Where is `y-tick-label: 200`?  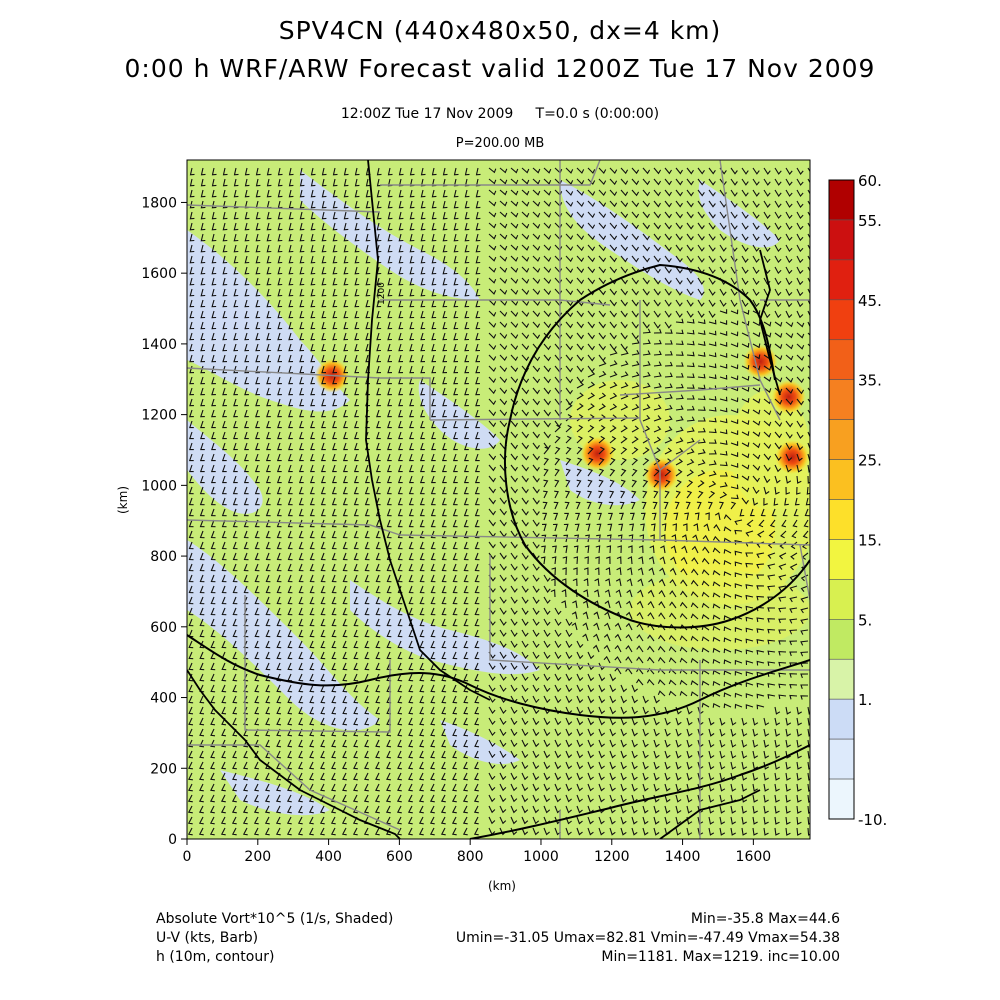 y-tick-label: 200 is located at coordinates (163, 769).